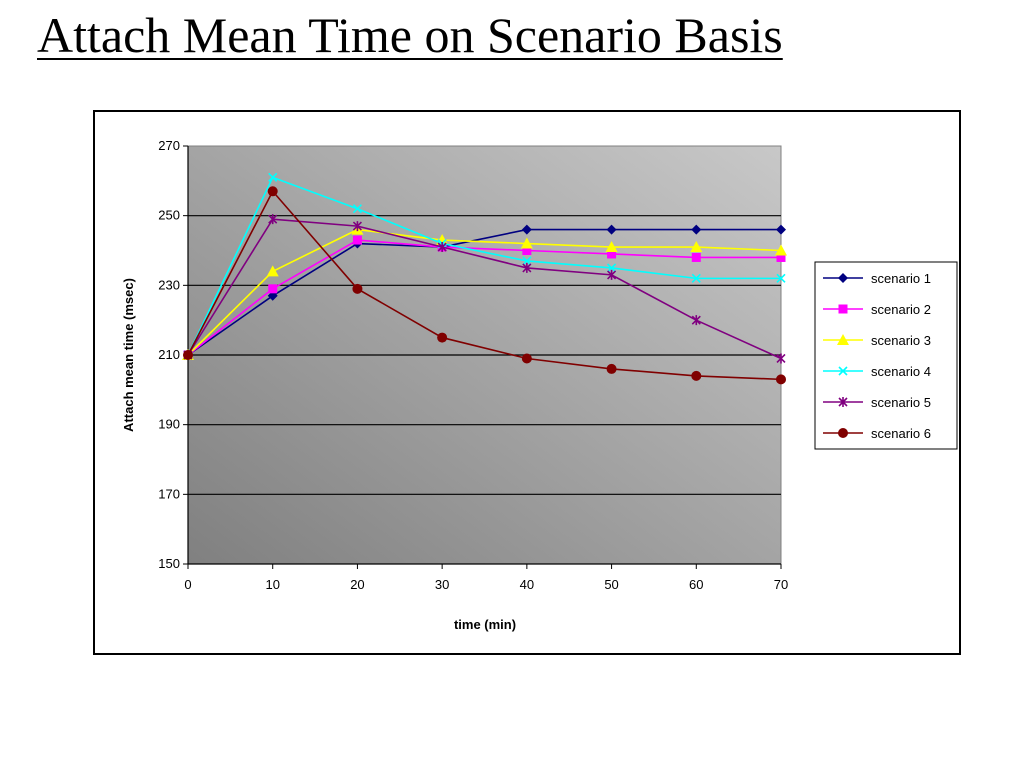  What do you see at coordinates (128, 355) in the screenshot?
I see `y-axis-label: Attach mean time (msec)` at bounding box center [128, 355].